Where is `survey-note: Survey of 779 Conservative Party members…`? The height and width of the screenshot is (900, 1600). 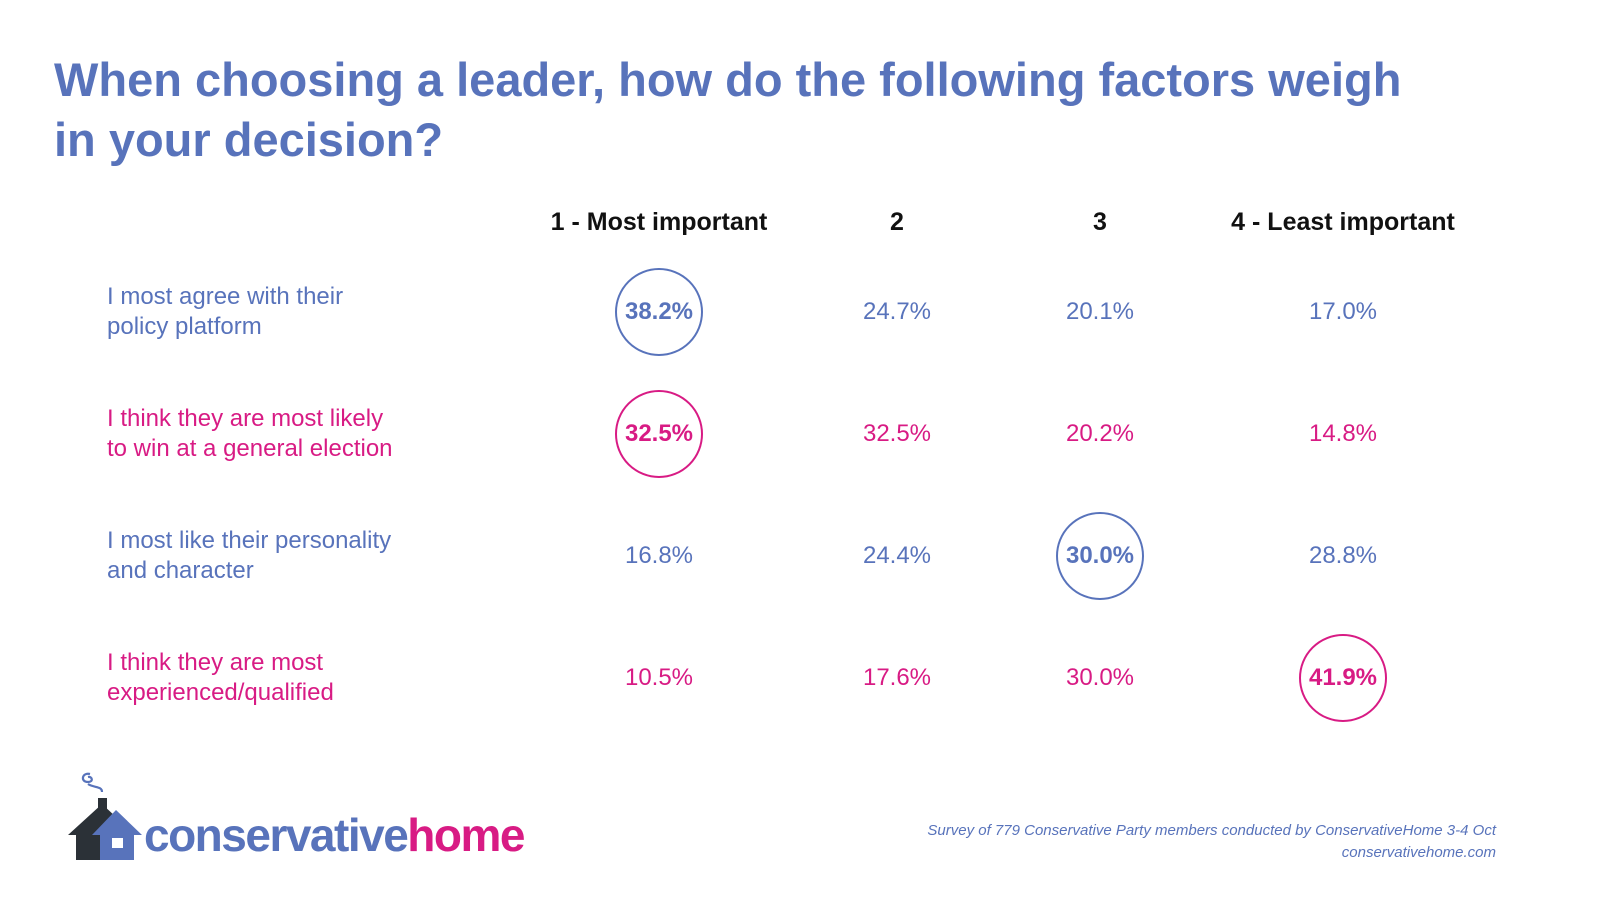
survey-note: Survey of 779 Conservative Party members… is located at coordinates (1211, 830).